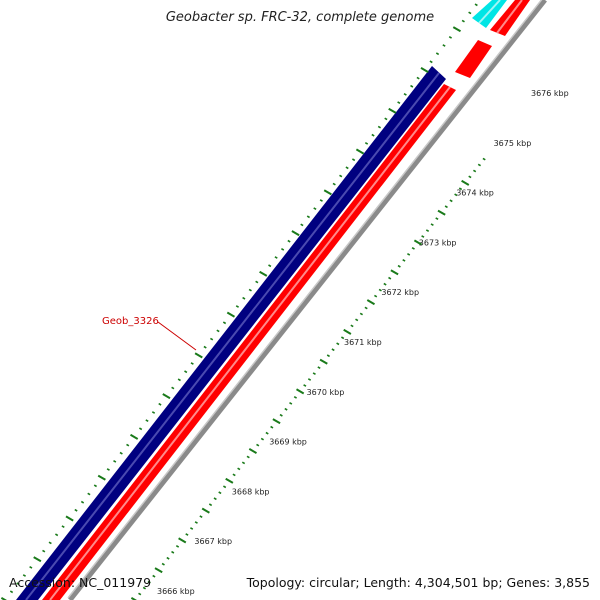 Image resolution: width=600 pixels, height=600 pixels. I want to click on scale-label: 3667 kbp, so click(213, 541).